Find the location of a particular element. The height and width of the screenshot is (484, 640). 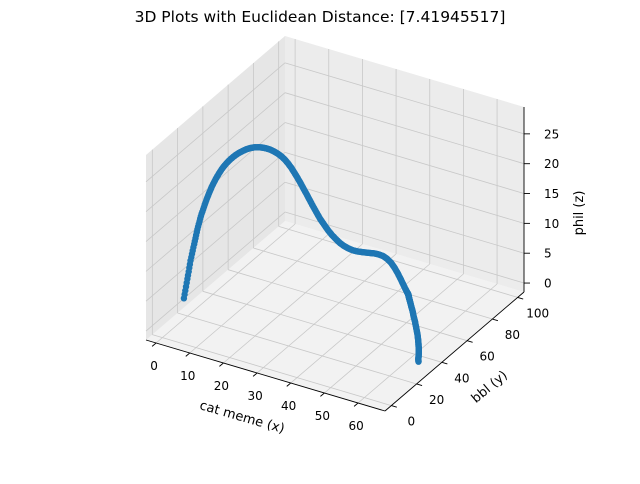

y-axis-label: bbl (y) is located at coordinates (490, 387).